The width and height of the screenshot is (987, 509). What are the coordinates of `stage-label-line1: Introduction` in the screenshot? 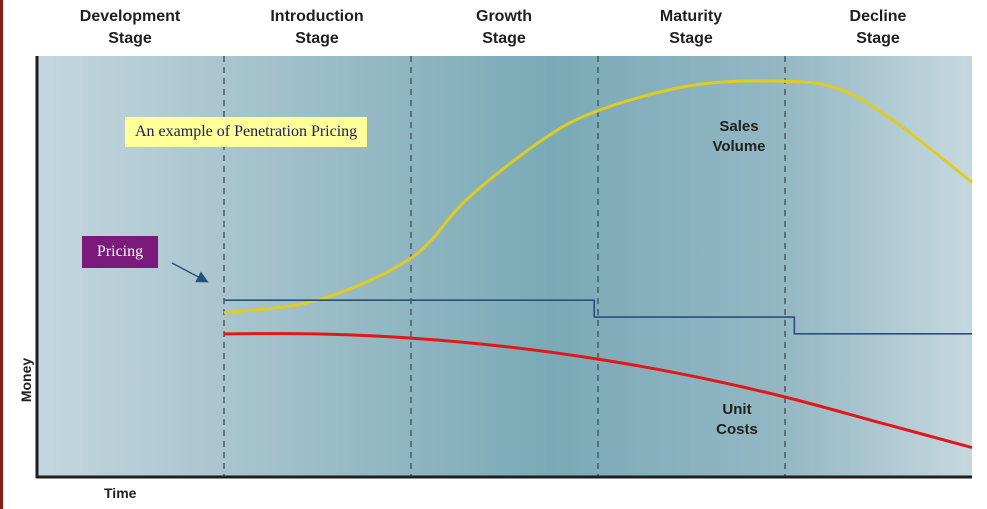 It's located at (317, 16).